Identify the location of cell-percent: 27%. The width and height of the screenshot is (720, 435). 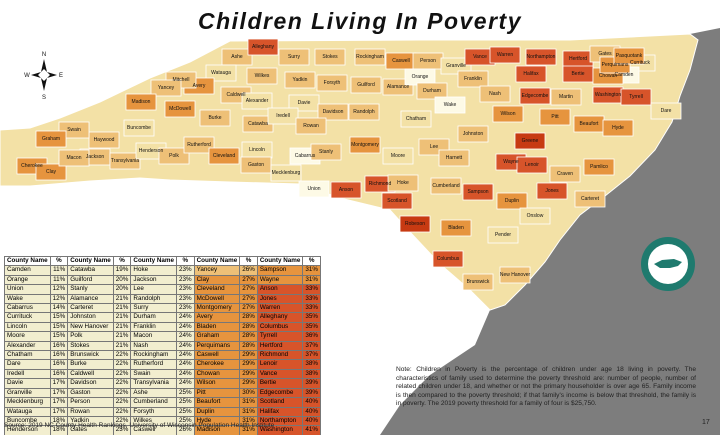
(248, 280).